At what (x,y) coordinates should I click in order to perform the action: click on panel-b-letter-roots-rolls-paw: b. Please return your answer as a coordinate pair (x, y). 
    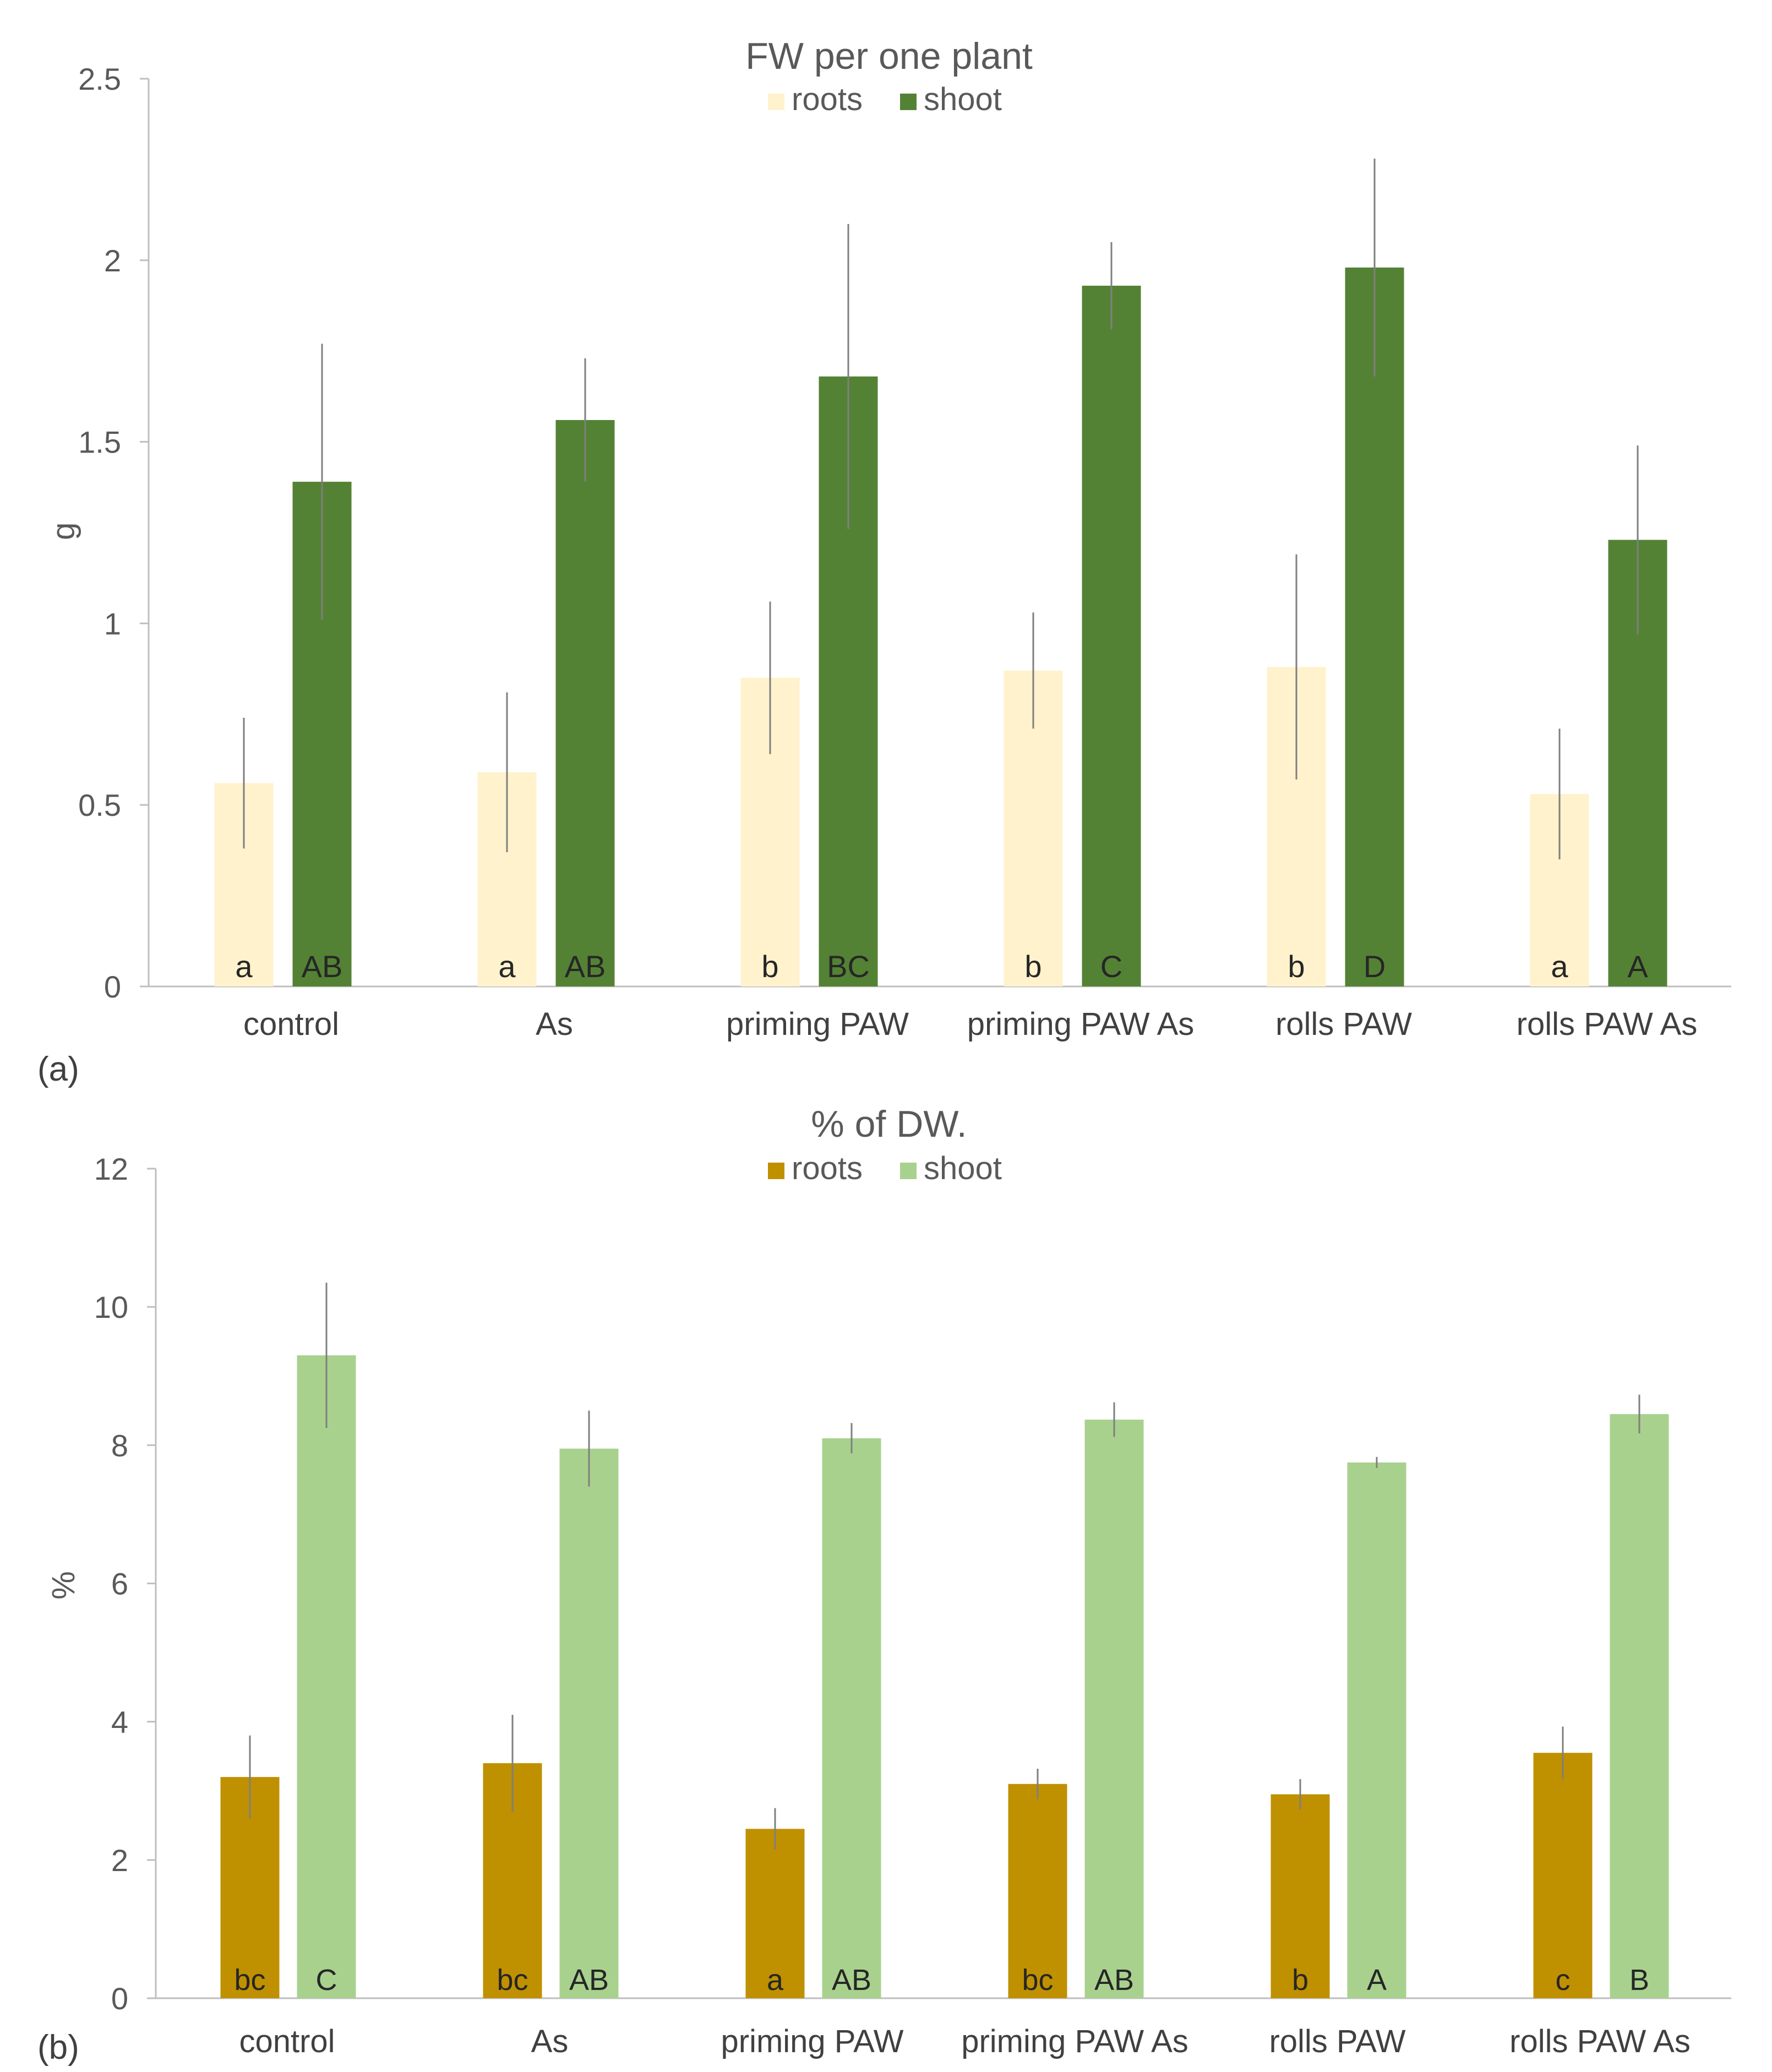
    Looking at the image, I should click on (1300, 1980).